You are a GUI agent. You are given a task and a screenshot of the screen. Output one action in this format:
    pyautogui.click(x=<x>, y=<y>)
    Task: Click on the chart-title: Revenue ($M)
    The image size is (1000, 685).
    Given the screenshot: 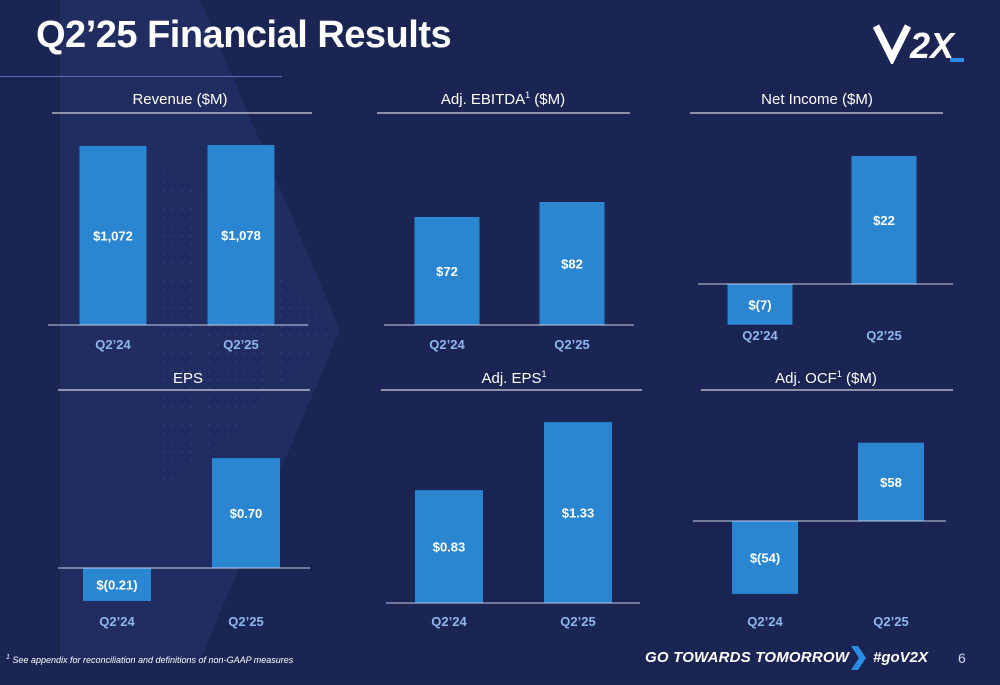 What is the action you would take?
    pyautogui.click(x=179, y=99)
    